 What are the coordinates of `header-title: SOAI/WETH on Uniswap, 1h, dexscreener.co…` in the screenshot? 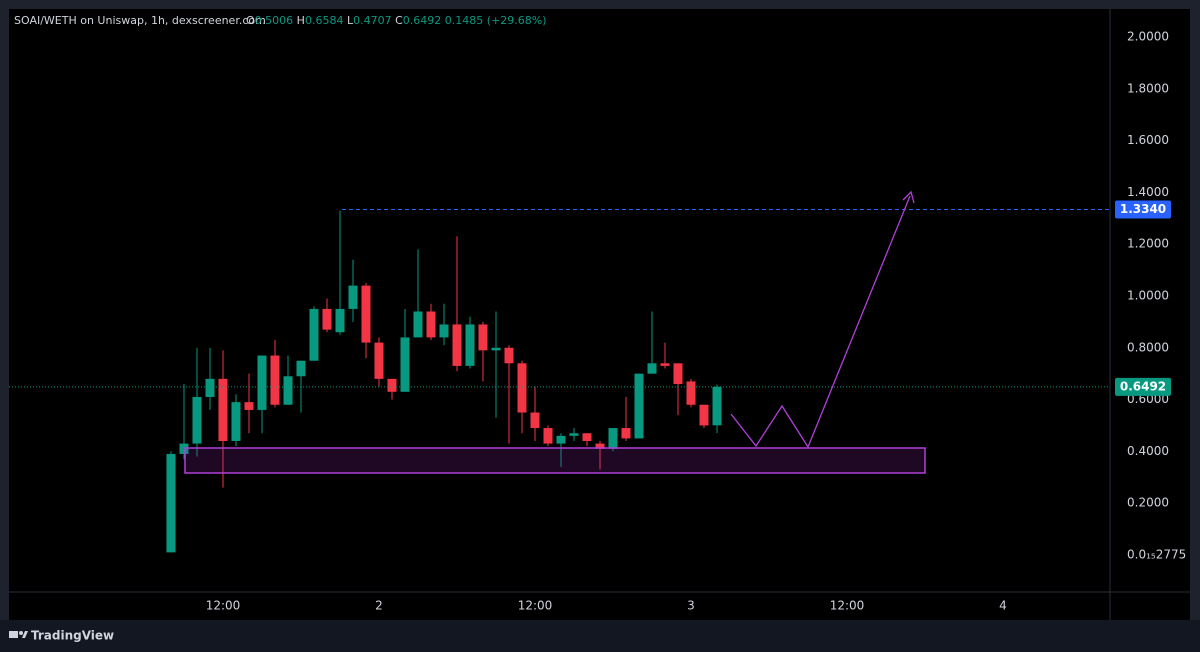 It's located at (140, 20).